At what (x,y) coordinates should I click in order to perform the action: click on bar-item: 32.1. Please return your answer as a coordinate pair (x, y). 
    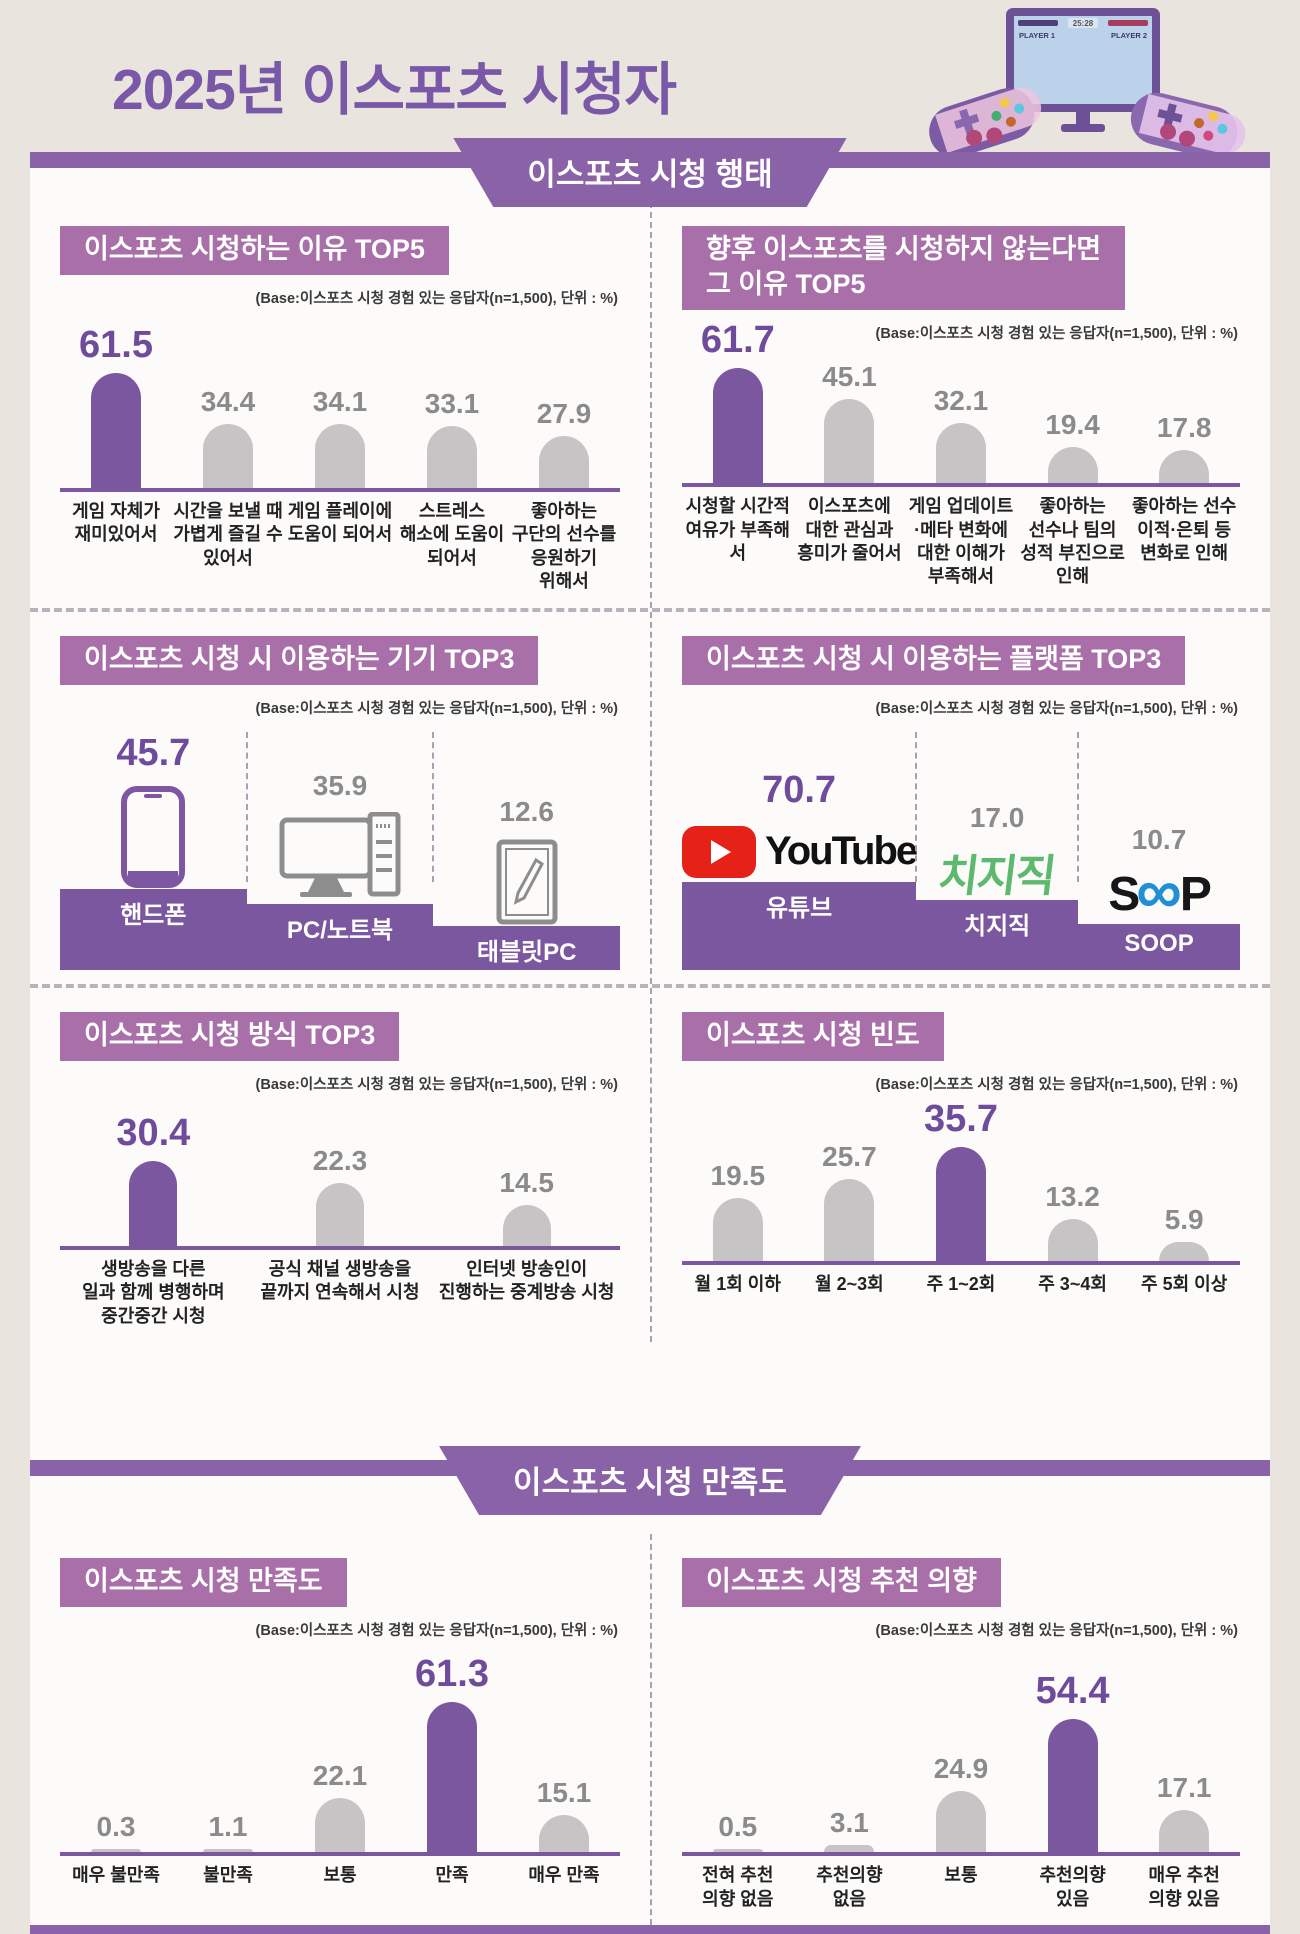
    Looking at the image, I should click on (961, 434).